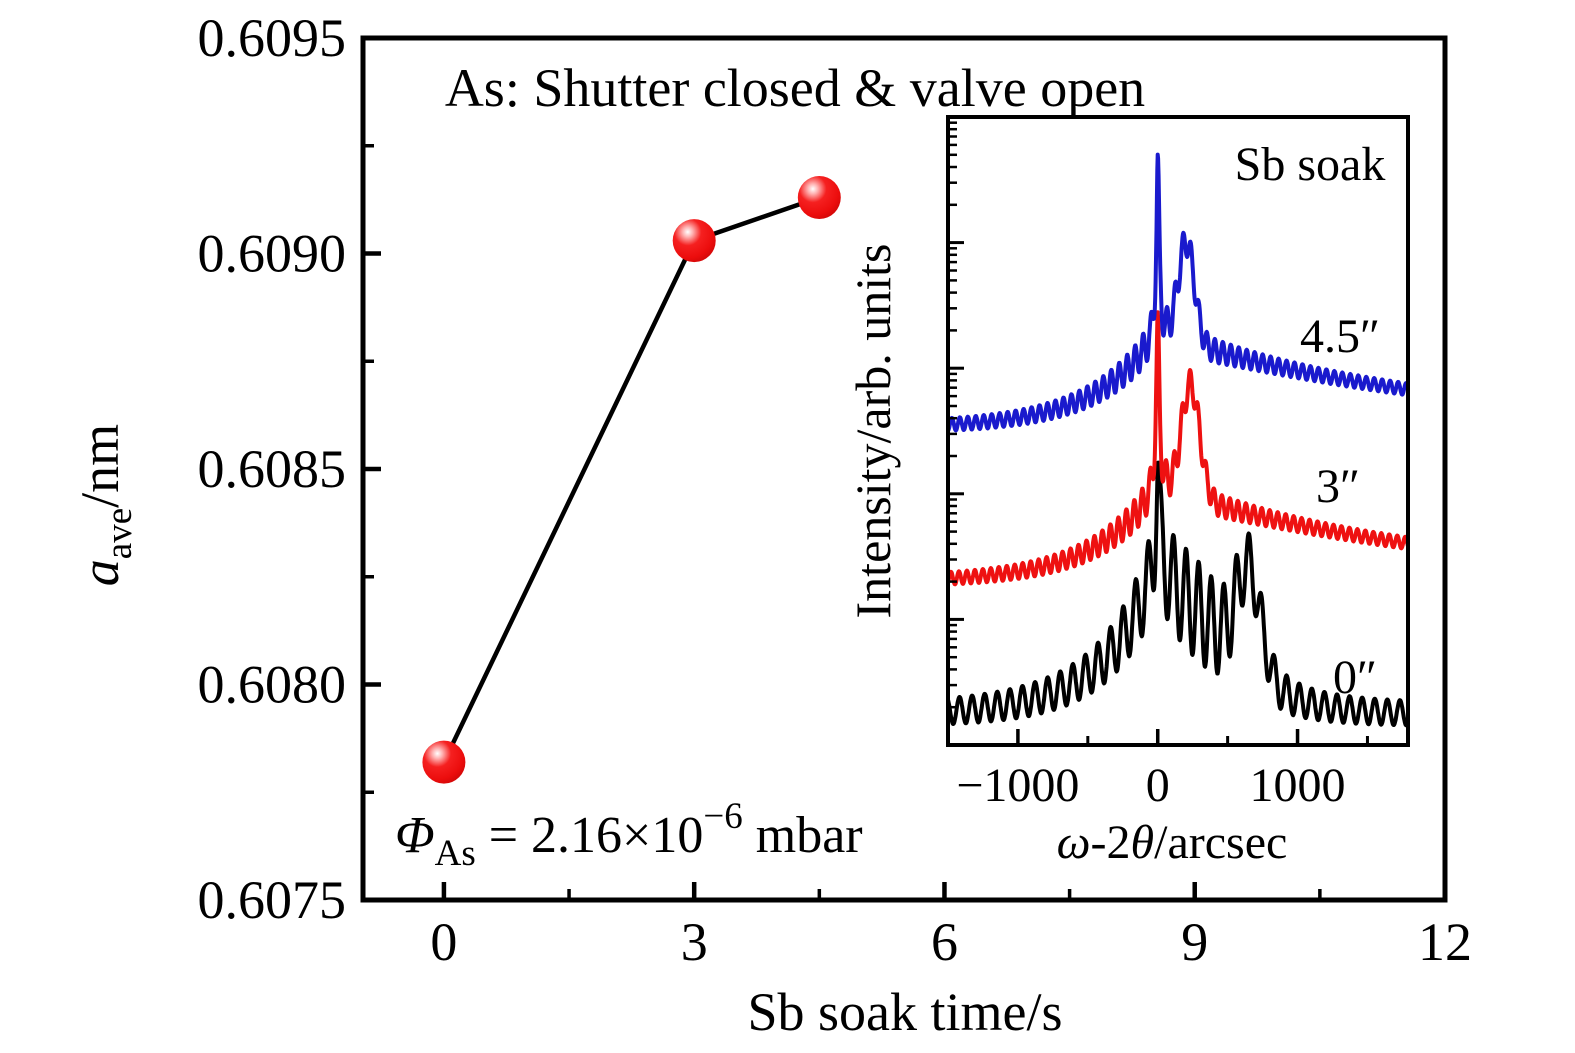  I want to click on inset-xlabel: ω-2θ/arcsec, so click(1172, 842).